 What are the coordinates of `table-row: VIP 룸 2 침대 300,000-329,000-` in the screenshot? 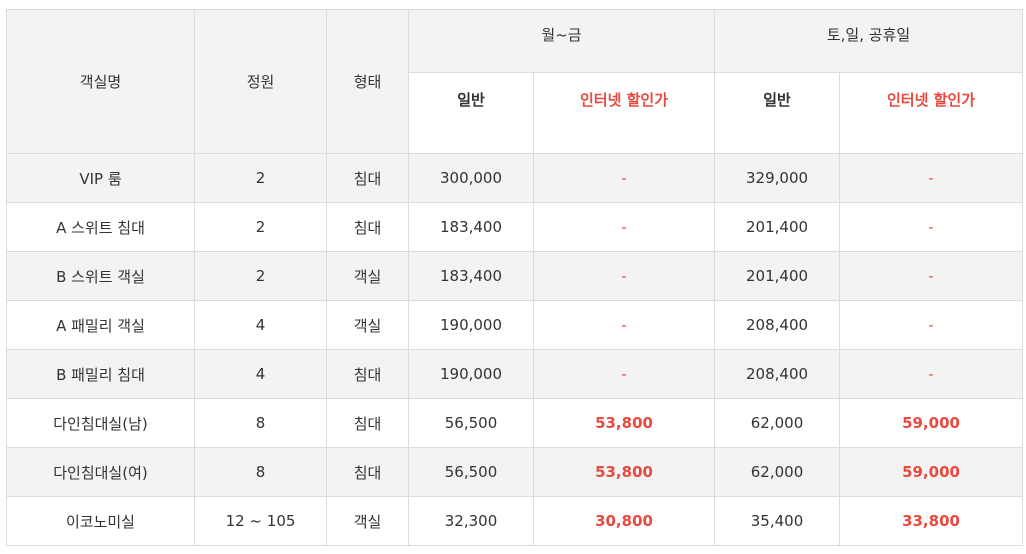 It's located at (515, 178).